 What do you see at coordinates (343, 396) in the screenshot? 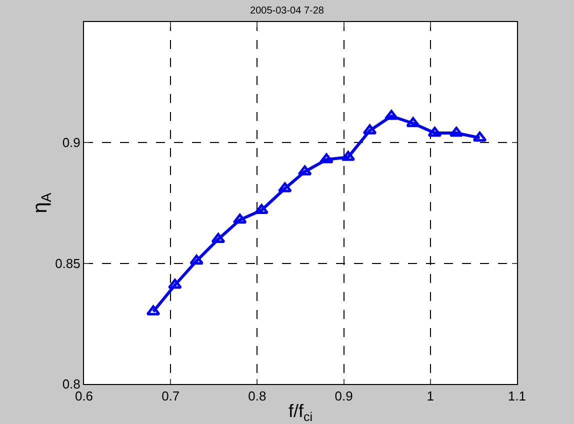
I see `x-tick-label: 0.9` at bounding box center [343, 396].